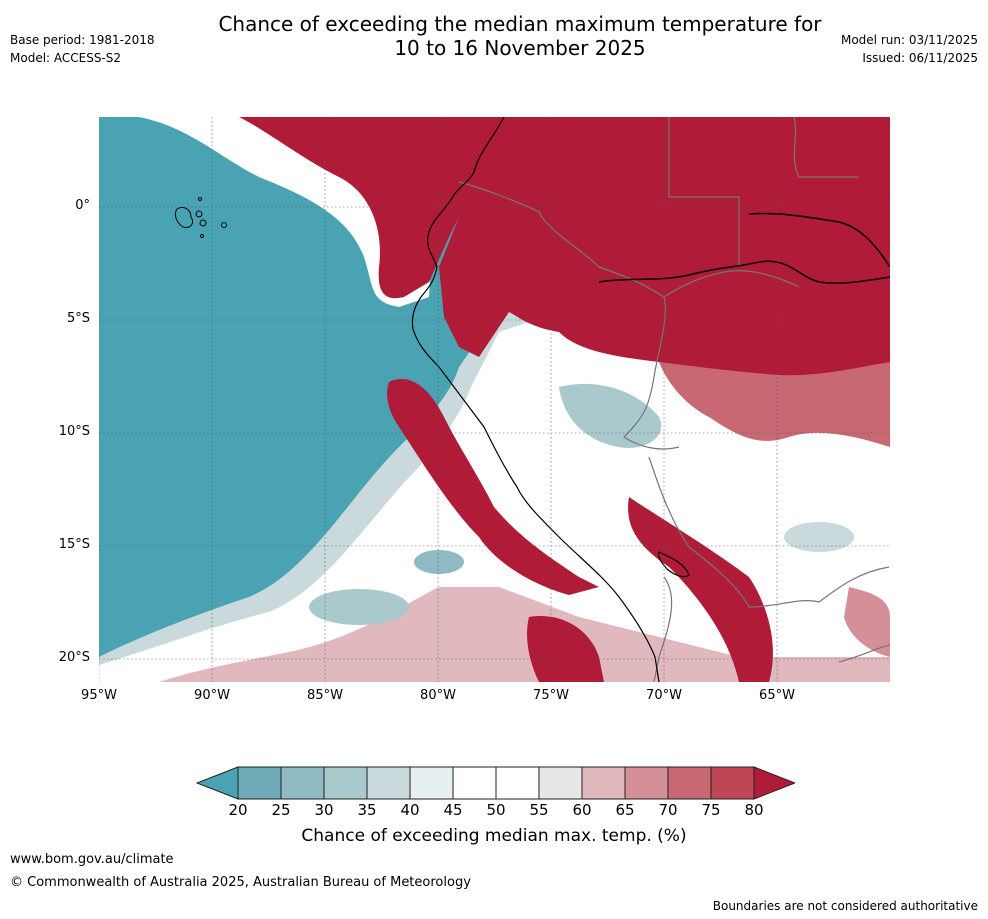 The height and width of the screenshot is (919, 988). Describe the element at coordinates (711, 810) in the screenshot. I see `colorbar-tick-label: 75` at that location.